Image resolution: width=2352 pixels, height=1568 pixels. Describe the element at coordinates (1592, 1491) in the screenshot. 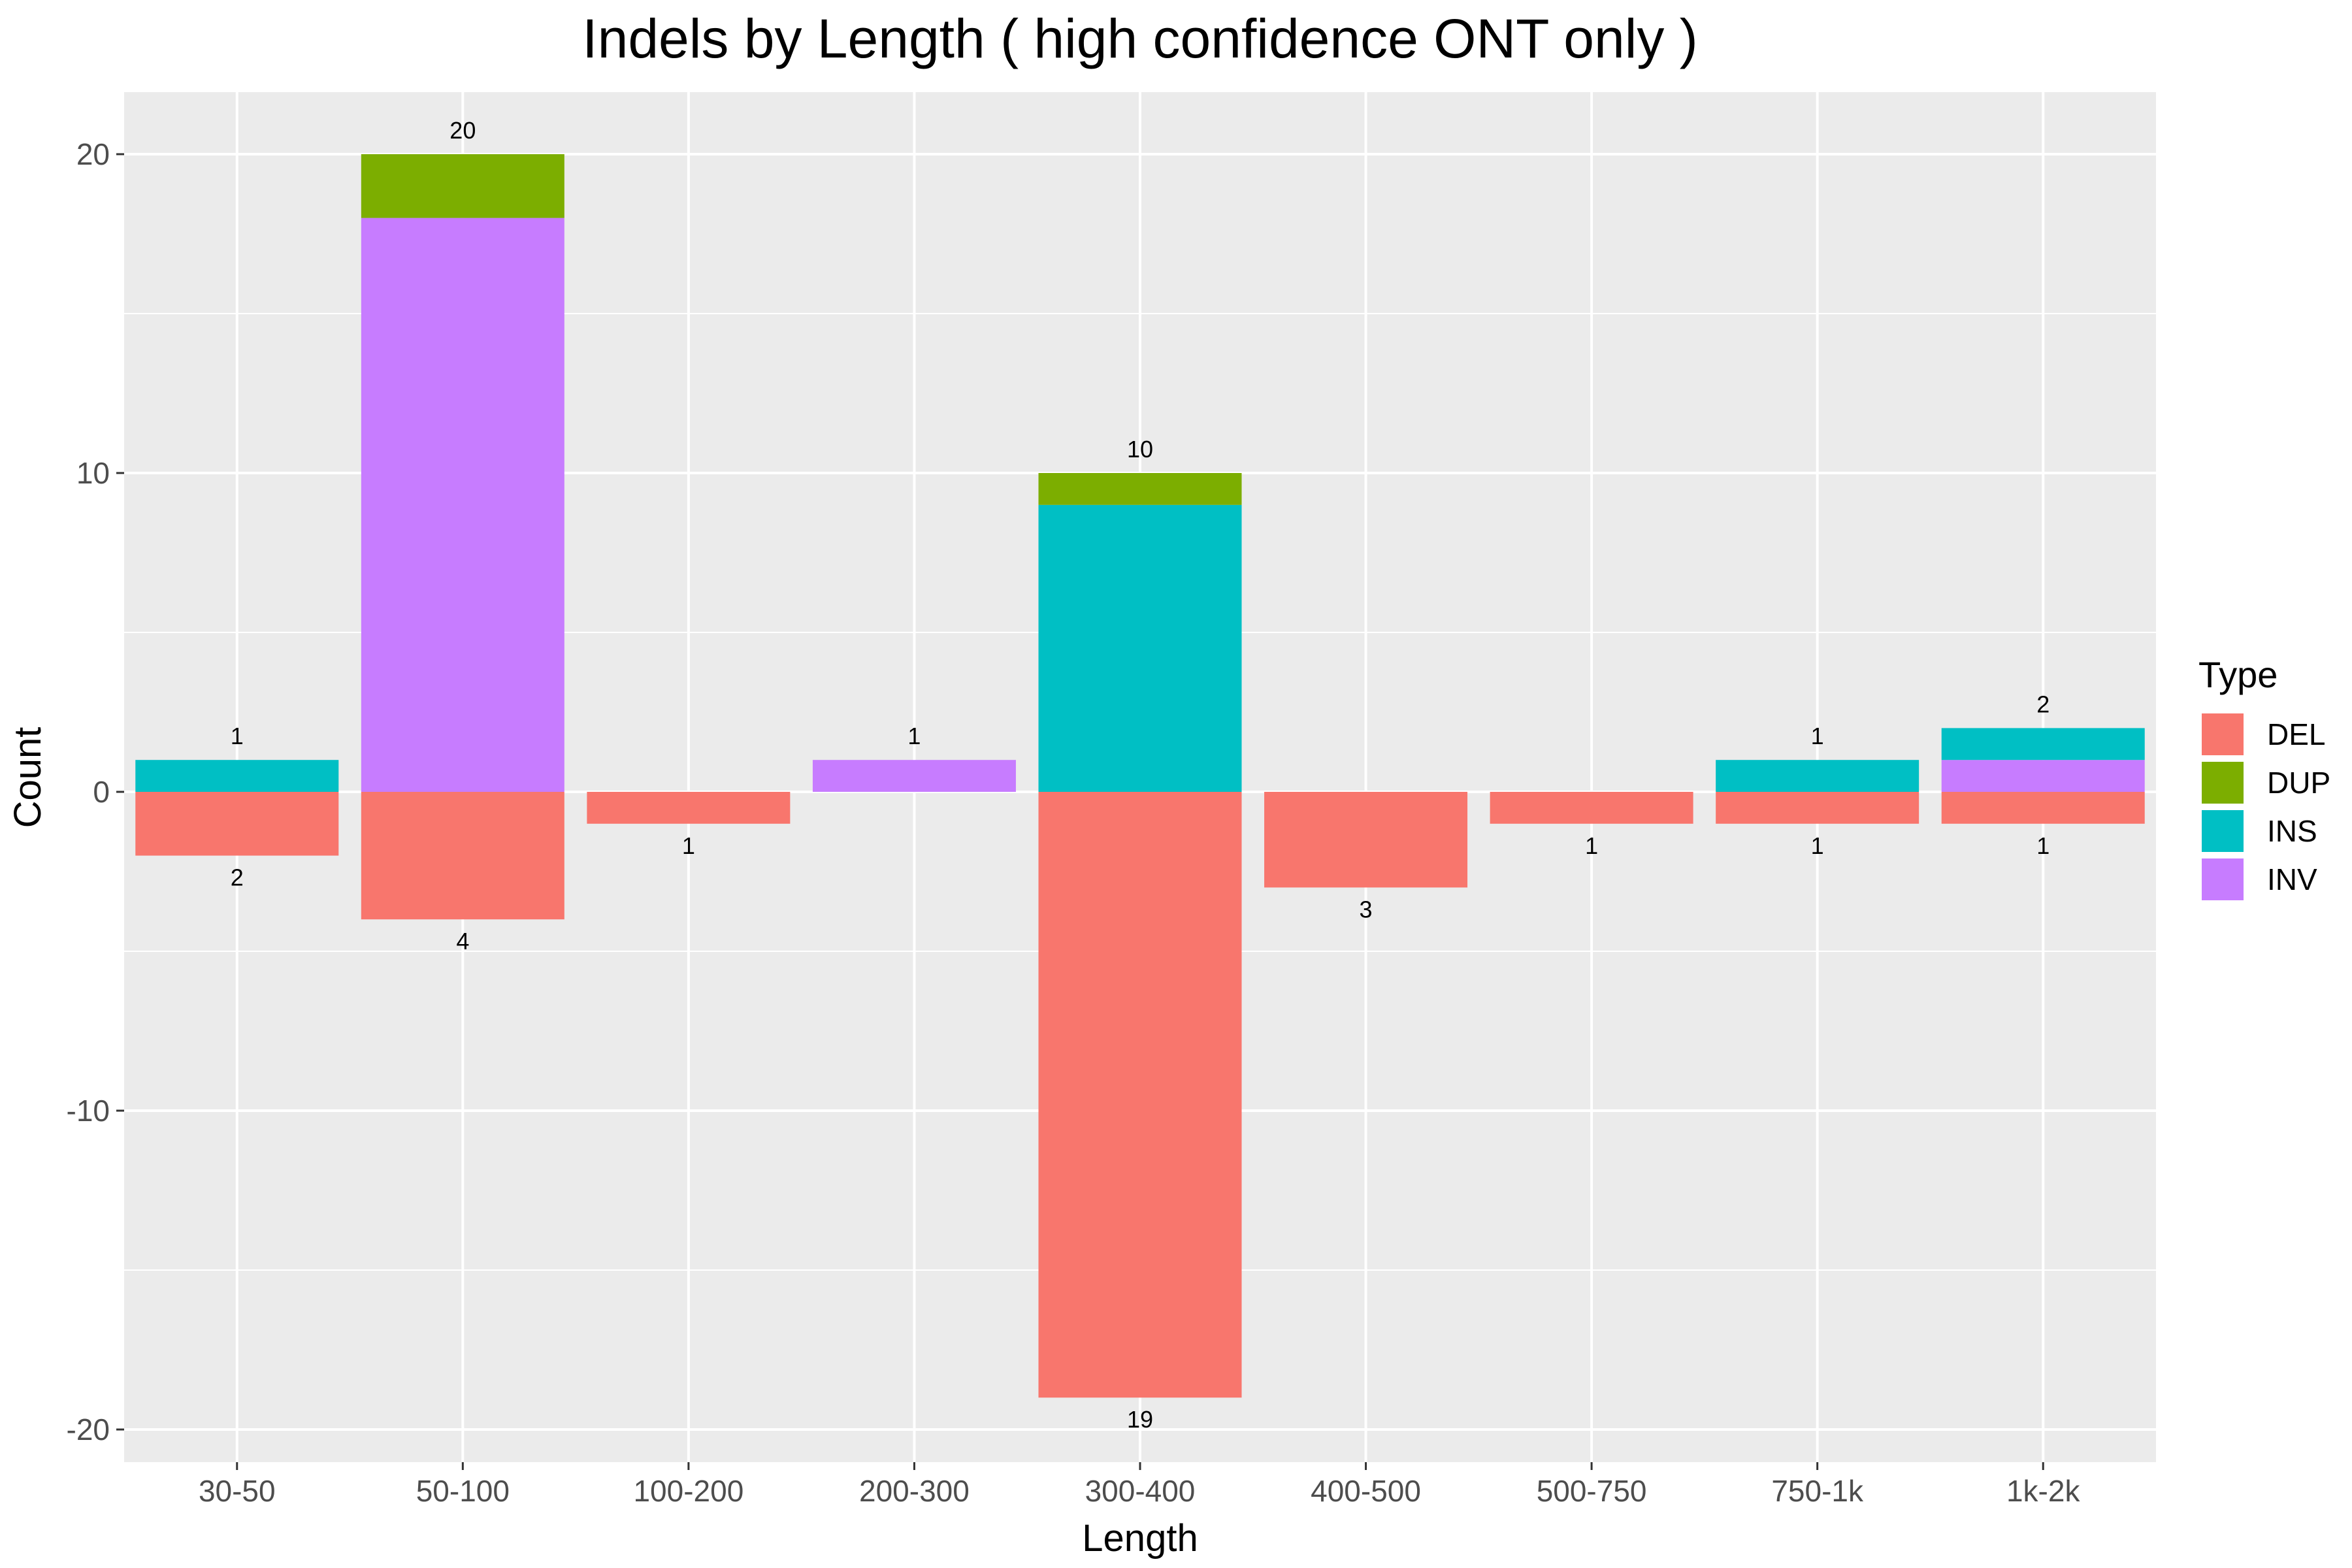

I see `x-tick-label: 500-750` at that location.